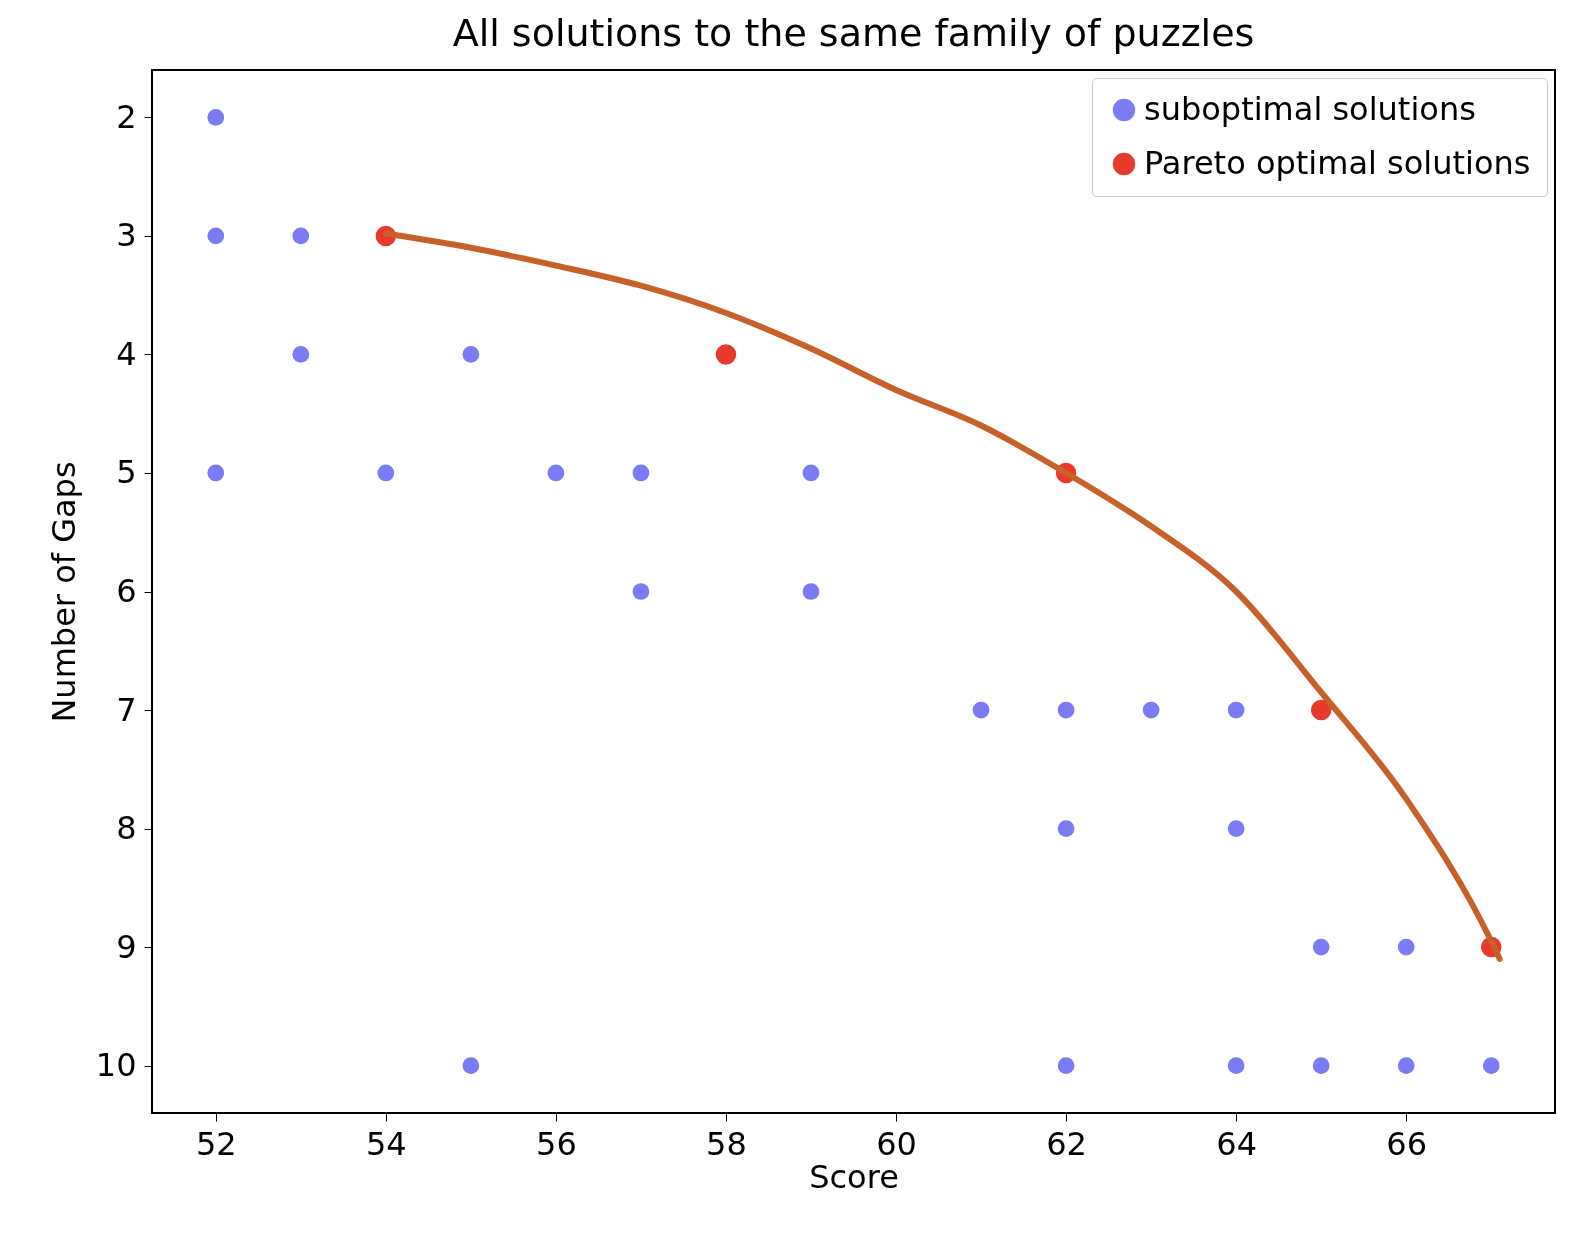 This screenshot has width=1583, height=1242. I want to click on chart-title: All solutions to the same family of puzzles, so click(853, 33).